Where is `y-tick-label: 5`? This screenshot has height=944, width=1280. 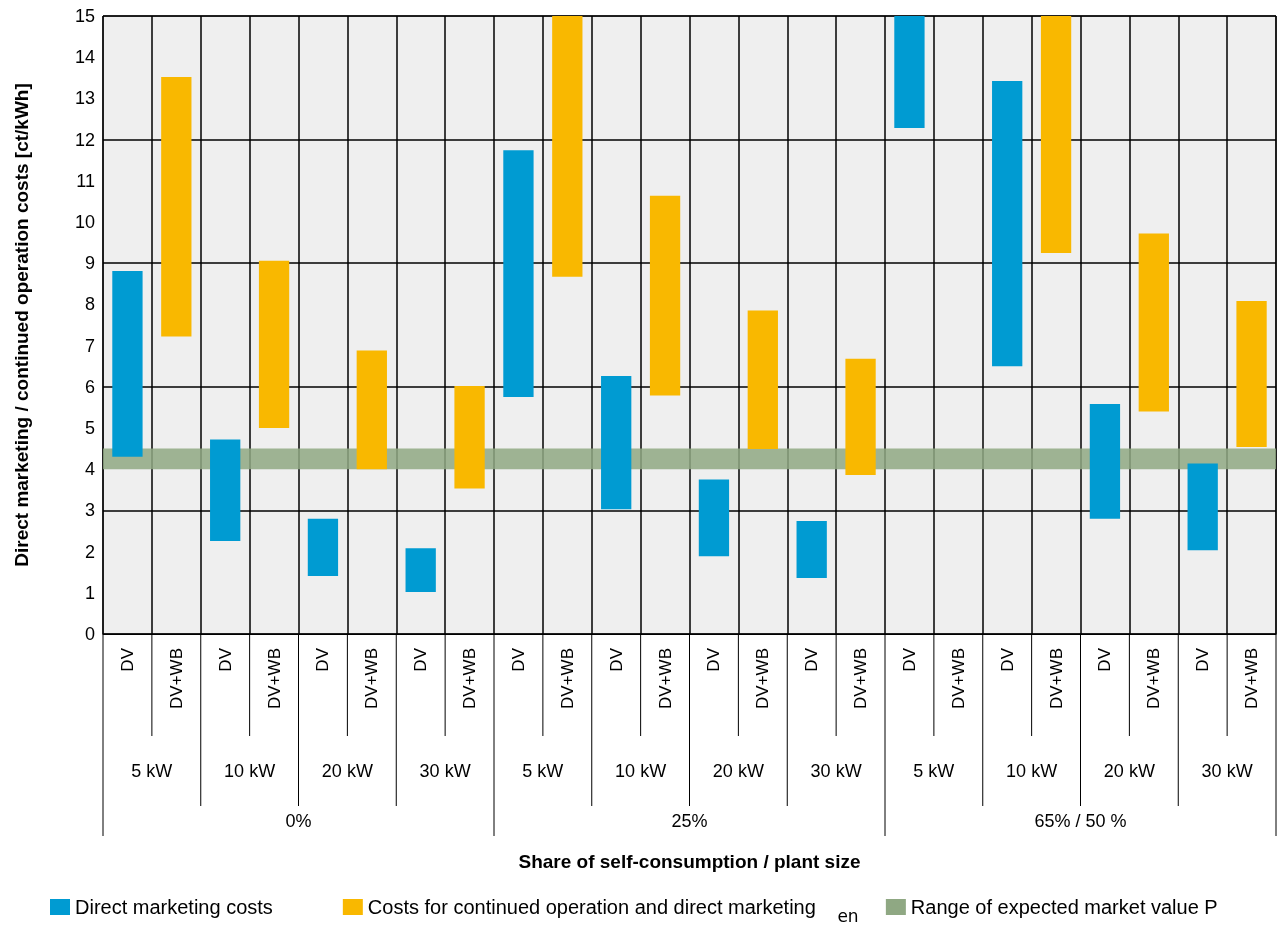 y-tick-label: 5 is located at coordinates (89, 428).